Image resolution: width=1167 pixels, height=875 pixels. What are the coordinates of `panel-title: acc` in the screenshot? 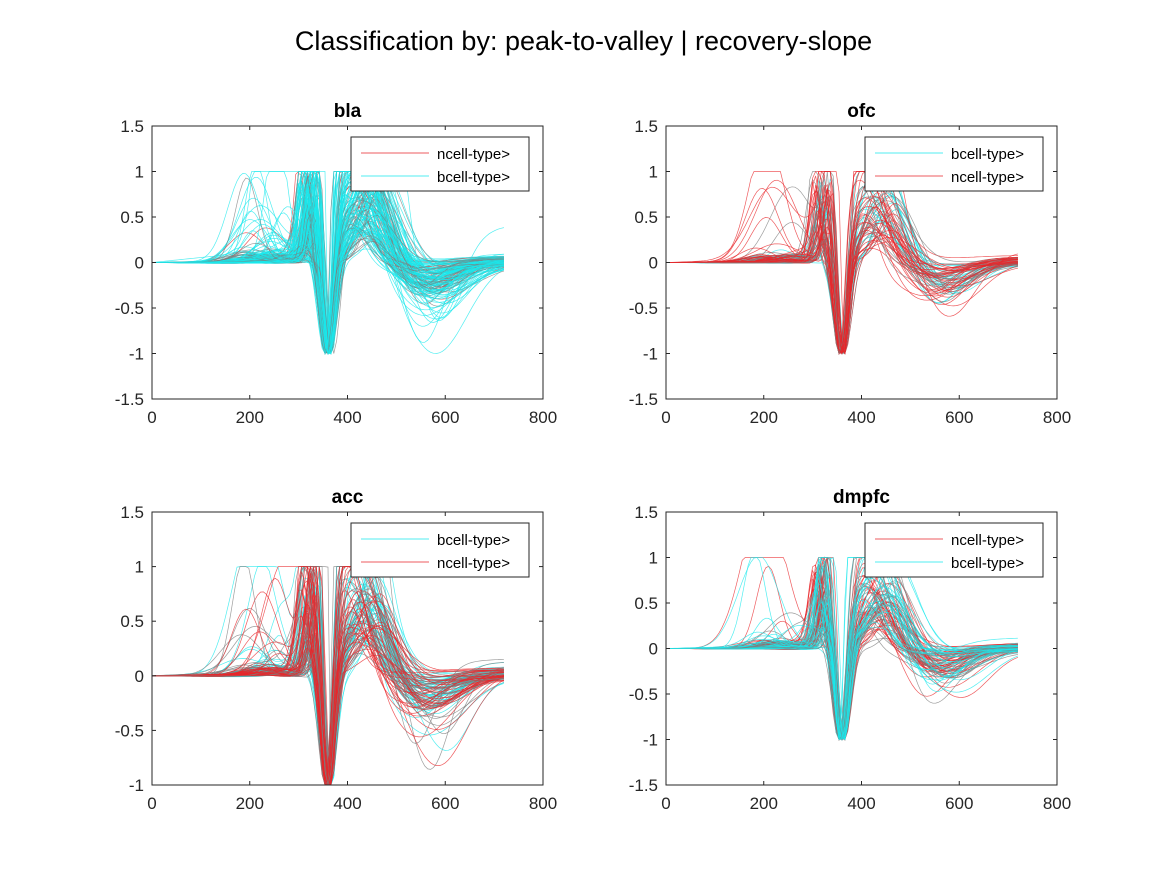 It's located at (348, 497).